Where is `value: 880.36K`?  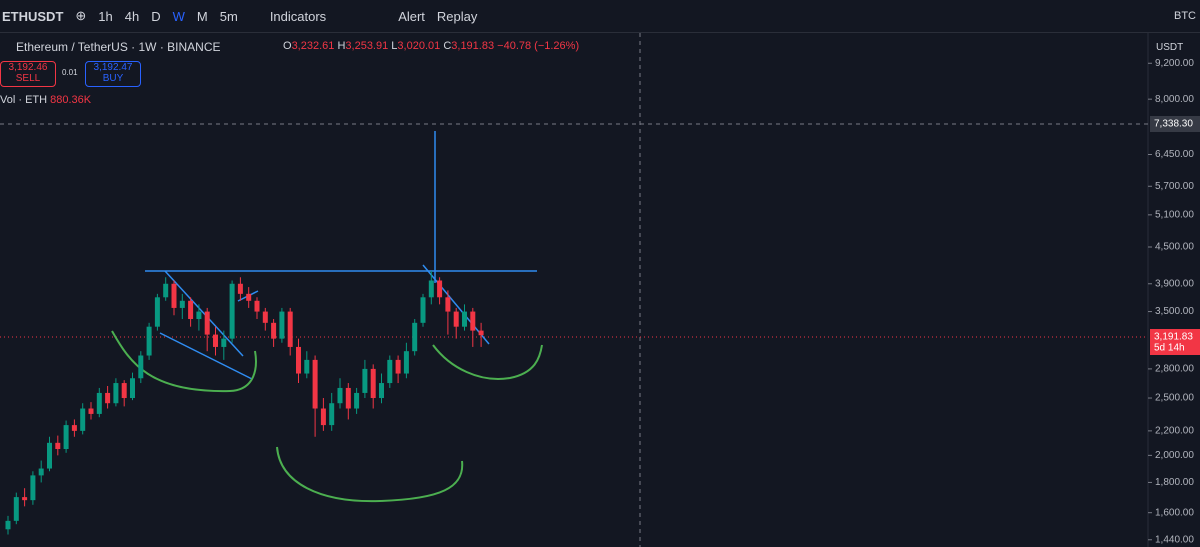 value: 880.36K is located at coordinates (71, 100).